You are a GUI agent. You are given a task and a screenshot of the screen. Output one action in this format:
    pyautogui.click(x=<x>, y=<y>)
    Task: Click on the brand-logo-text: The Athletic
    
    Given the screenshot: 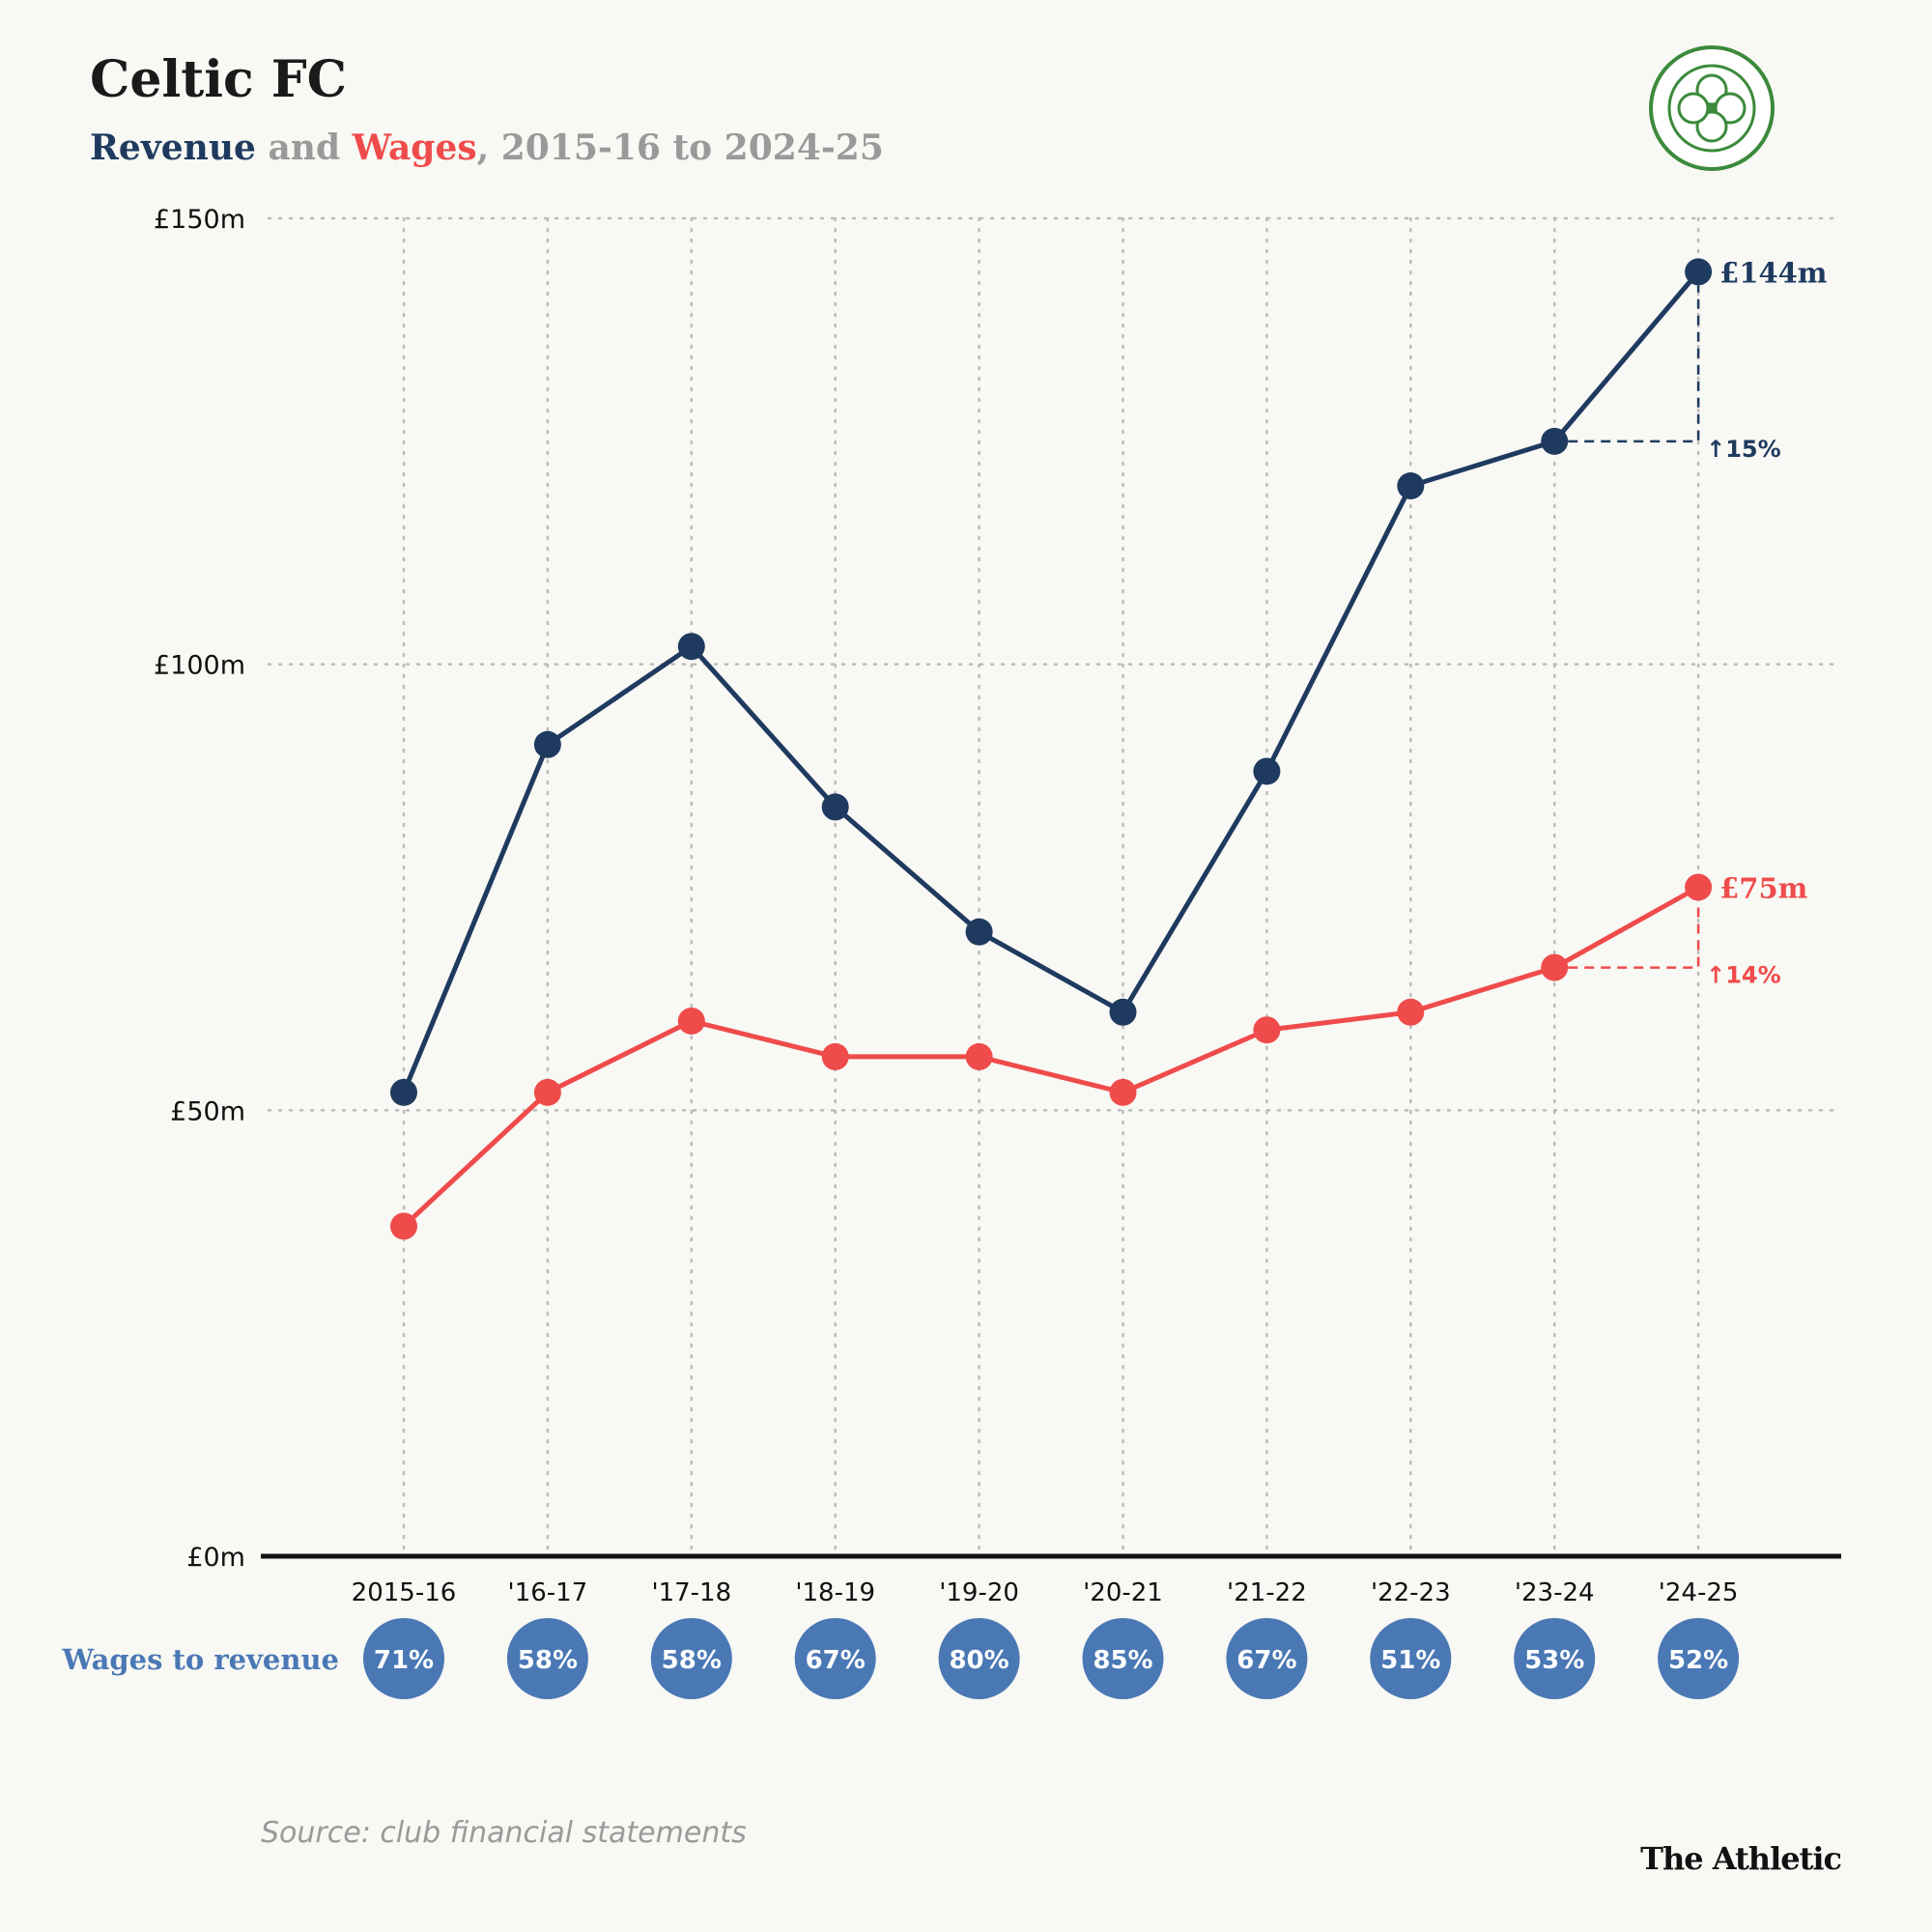 What is the action you would take?
    pyautogui.click(x=1741, y=1858)
    